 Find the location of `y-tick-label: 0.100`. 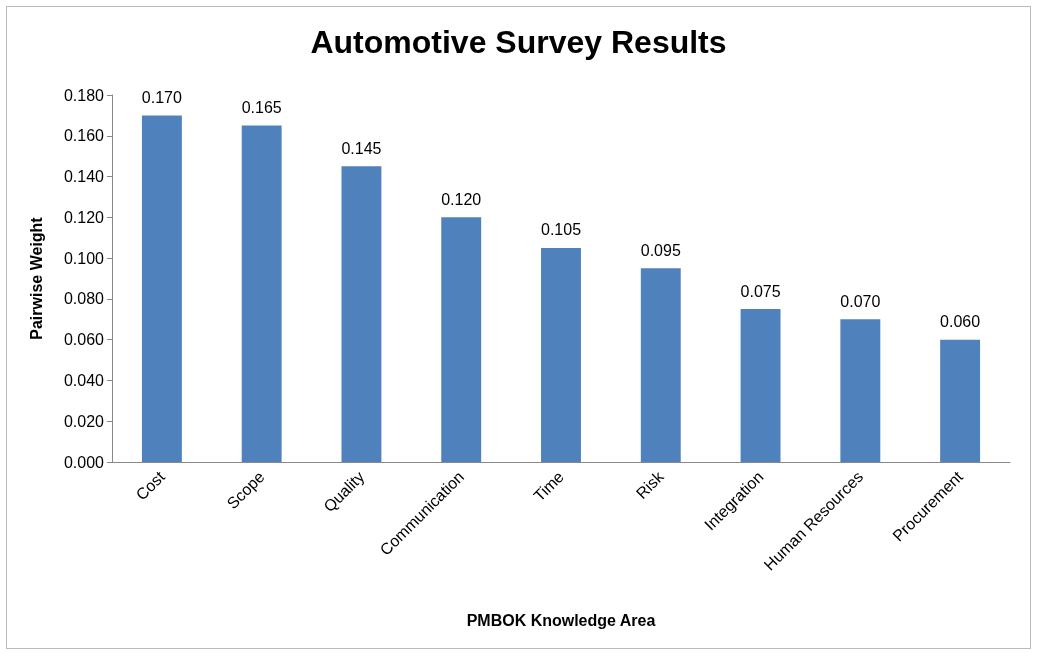

y-tick-label: 0.100 is located at coordinates (84, 258).